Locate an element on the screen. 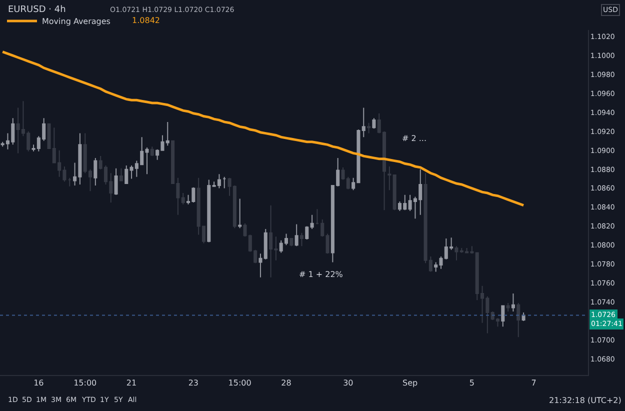  x-tick-label: 21 is located at coordinates (131, 383).